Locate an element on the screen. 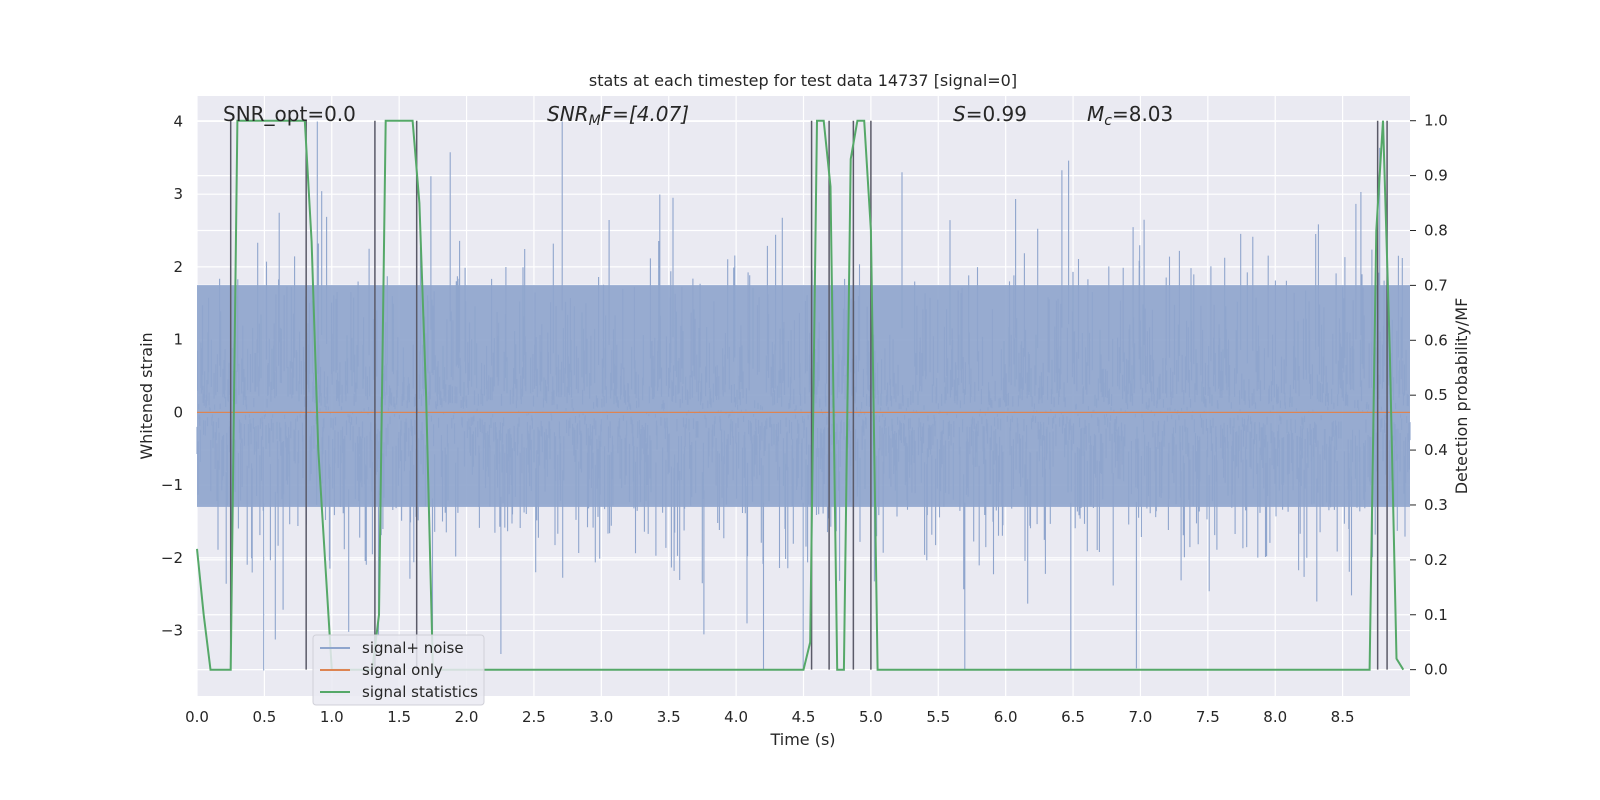  x-tick-label-4: 2.0 is located at coordinates (467, 717).